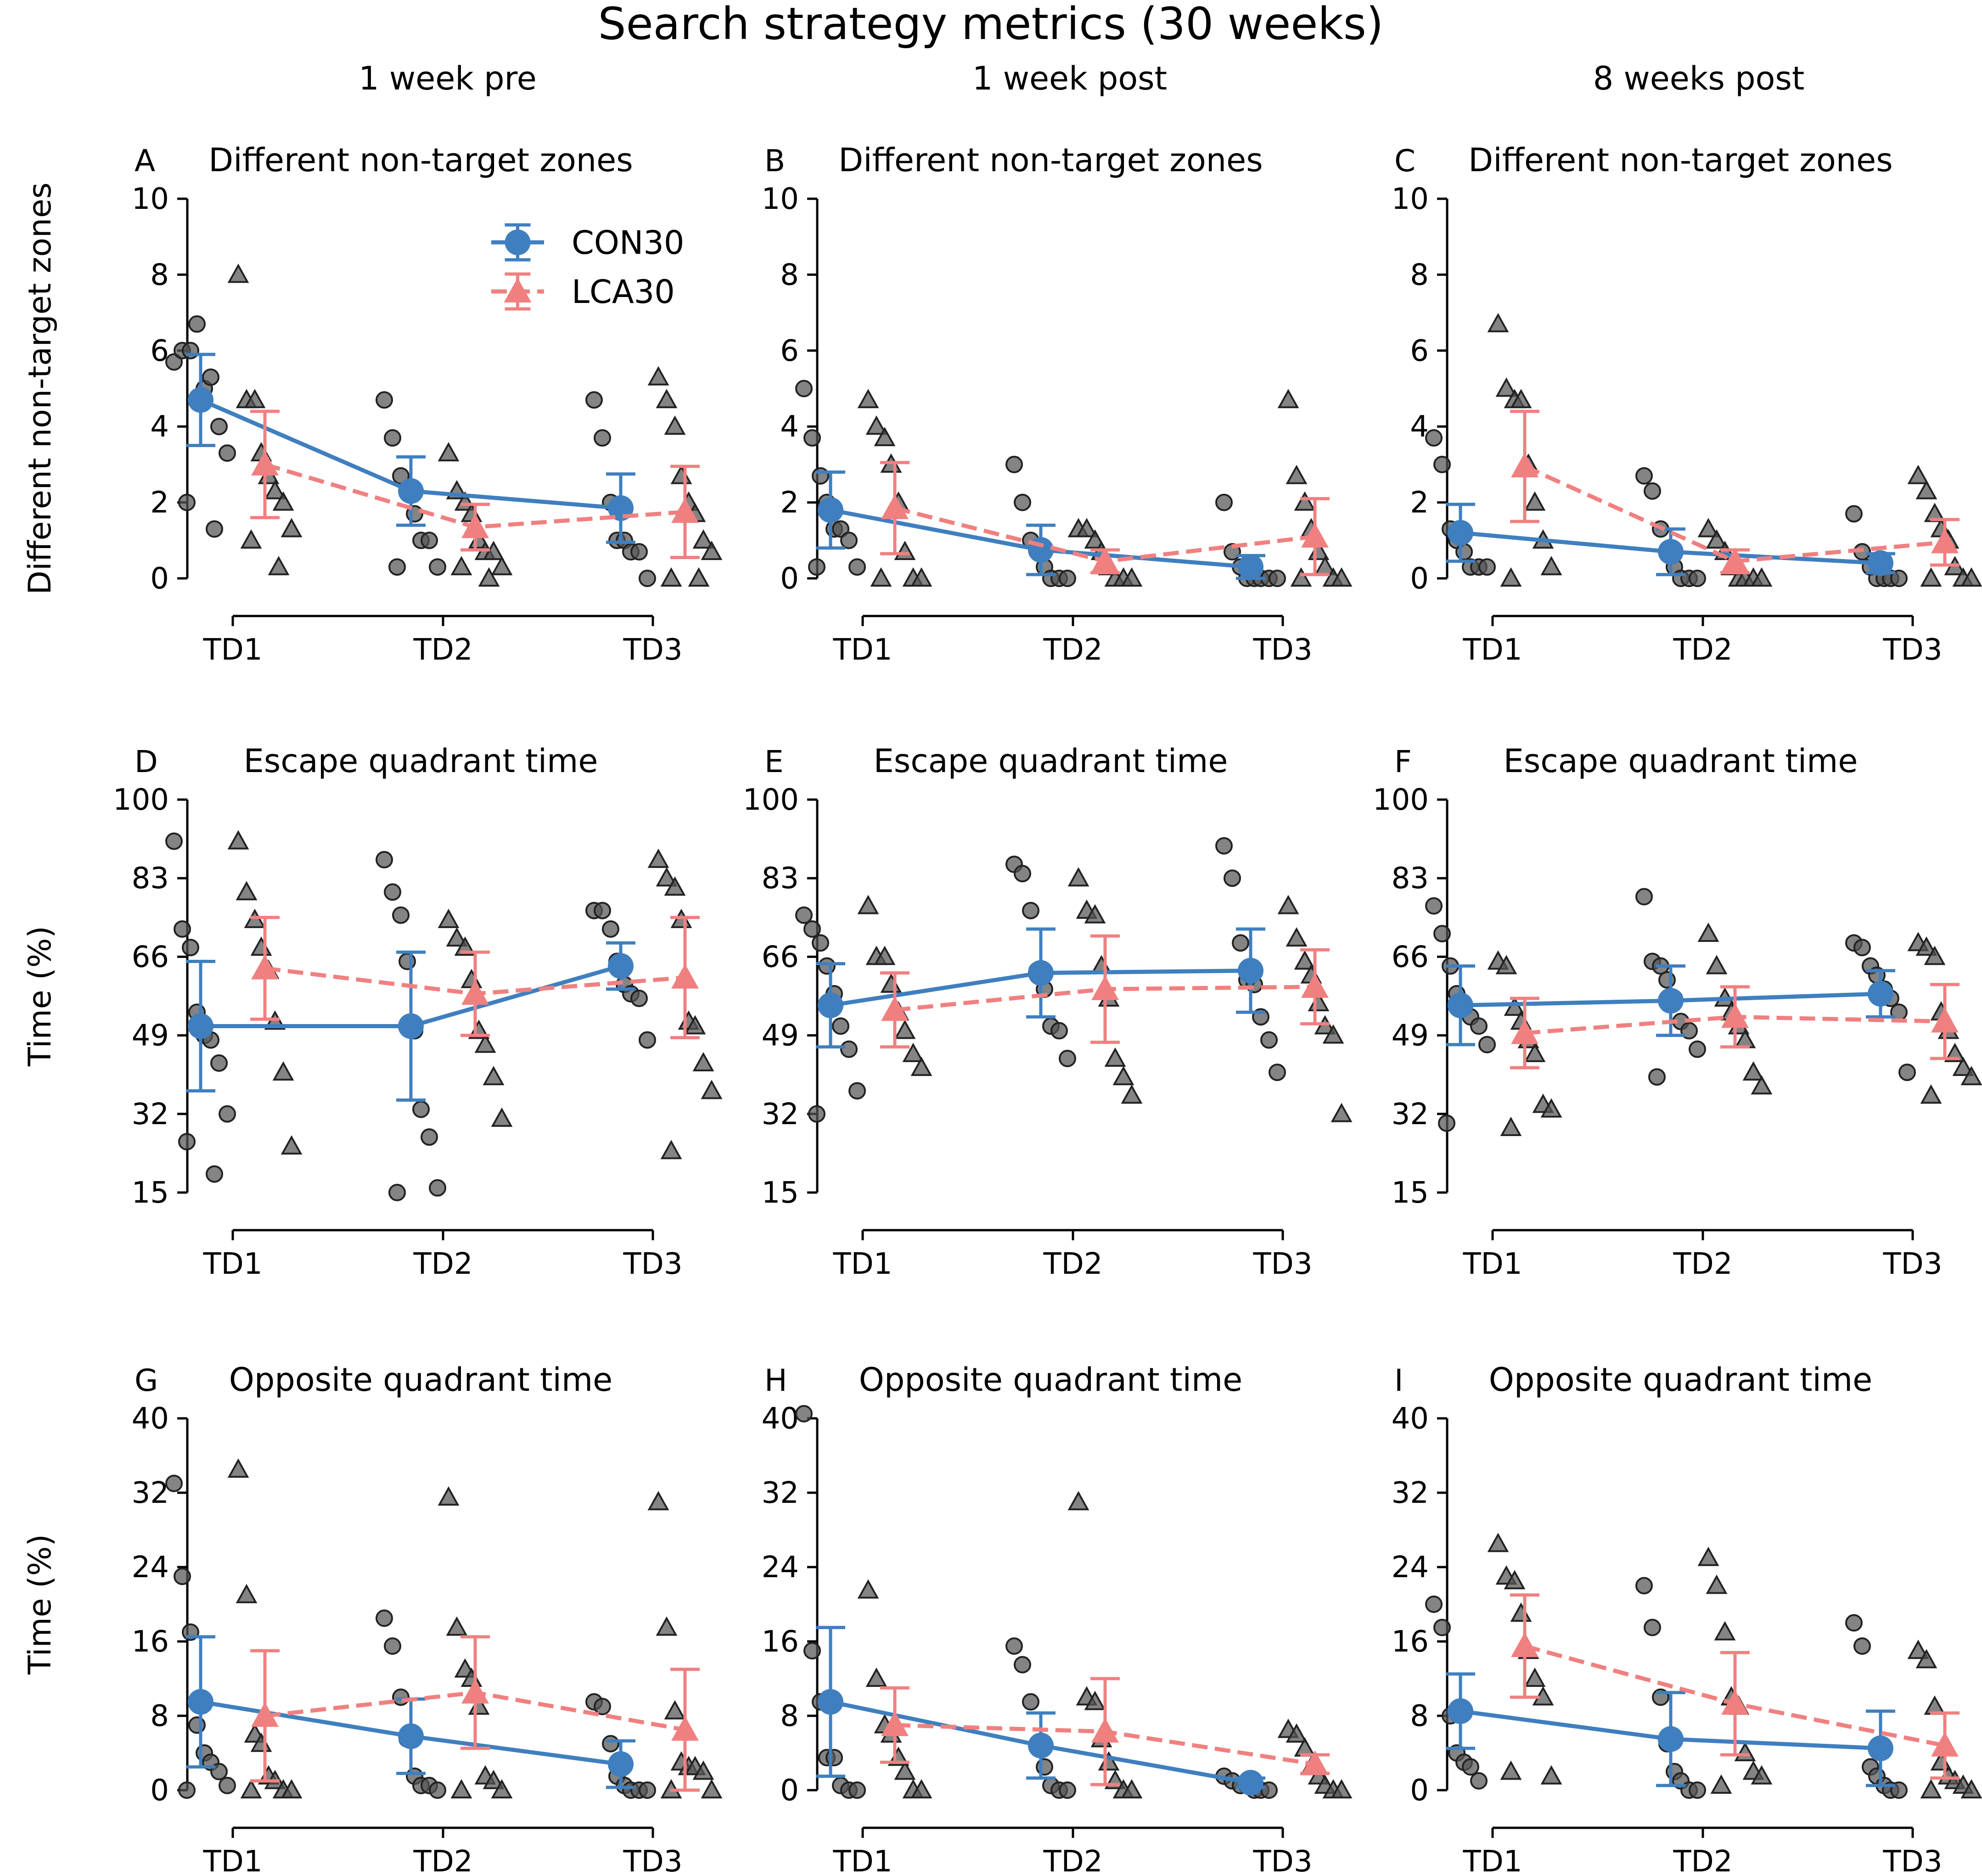 The width and height of the screenshot is (1982, 1876). Describe the element at coordinates (790, 351) in the screenshot. I see `y-tick-label: 6` at that location.